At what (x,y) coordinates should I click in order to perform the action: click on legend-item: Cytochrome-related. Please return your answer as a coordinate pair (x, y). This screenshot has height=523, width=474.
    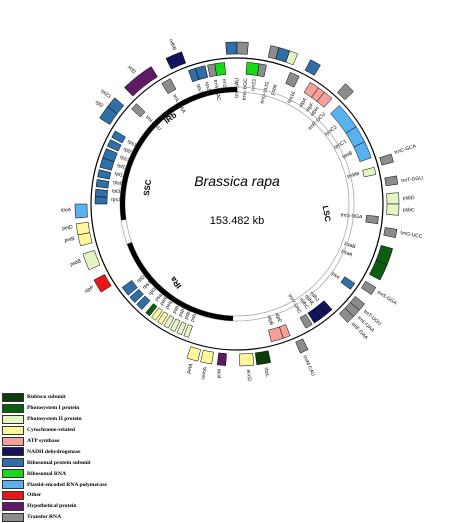
    Looking at the image, I should click on (70, 430).